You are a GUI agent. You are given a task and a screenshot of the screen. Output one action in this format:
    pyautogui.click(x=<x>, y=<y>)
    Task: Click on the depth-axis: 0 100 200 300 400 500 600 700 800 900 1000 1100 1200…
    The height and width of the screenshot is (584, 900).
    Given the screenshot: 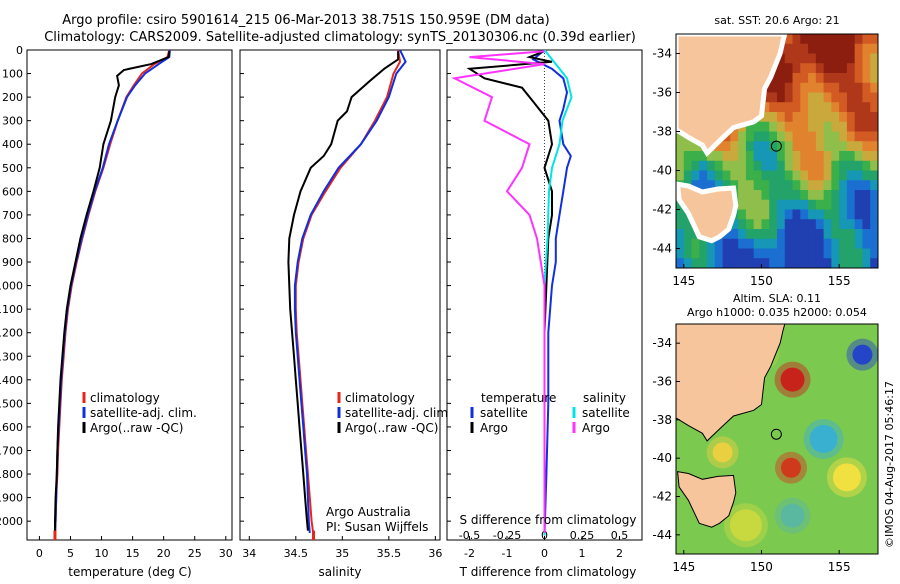 What is the action you would take?
    pyautogui.click(x=15, y=286)
    